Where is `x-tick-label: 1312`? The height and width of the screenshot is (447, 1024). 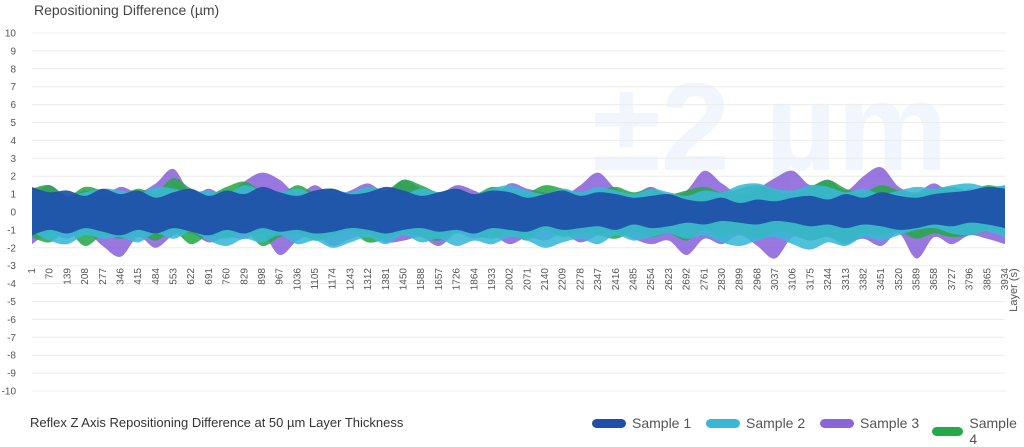
x-tick-label: 1312 is located at coordinates (368, 279).